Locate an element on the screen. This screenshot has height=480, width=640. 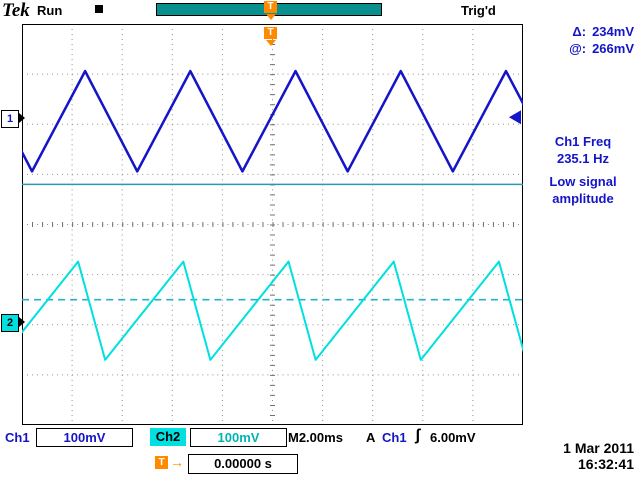
trigger-source: Ch1 is located at coordinates (394, 437).